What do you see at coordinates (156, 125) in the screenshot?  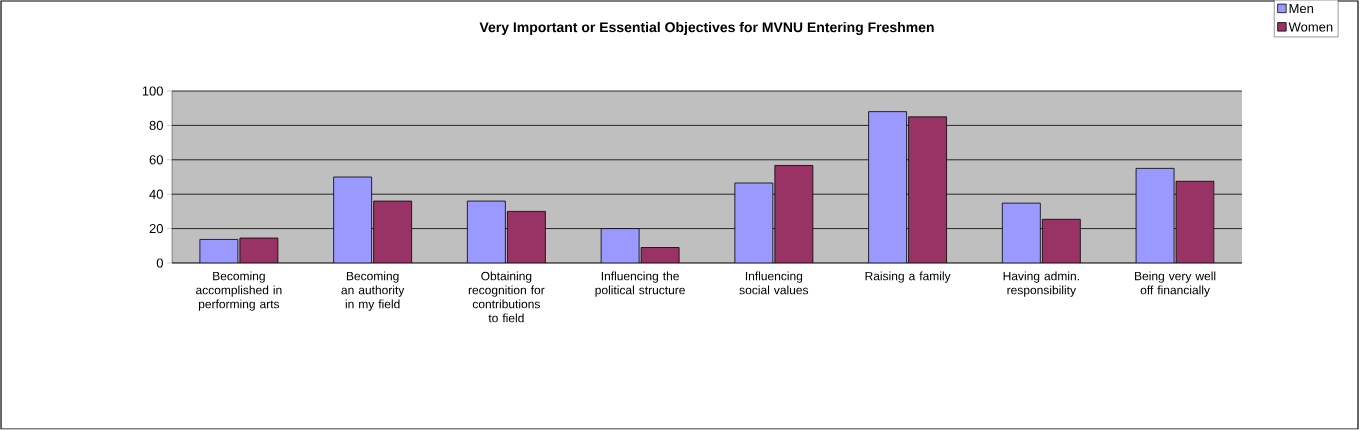 I see `y-tick-label: 80` at bounding box center [156, 125].